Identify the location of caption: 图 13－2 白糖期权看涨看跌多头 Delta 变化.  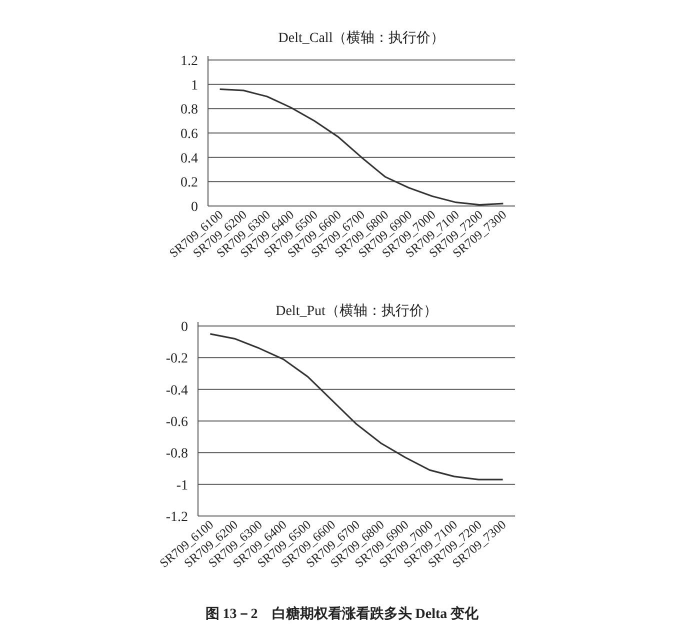
(342, 613).